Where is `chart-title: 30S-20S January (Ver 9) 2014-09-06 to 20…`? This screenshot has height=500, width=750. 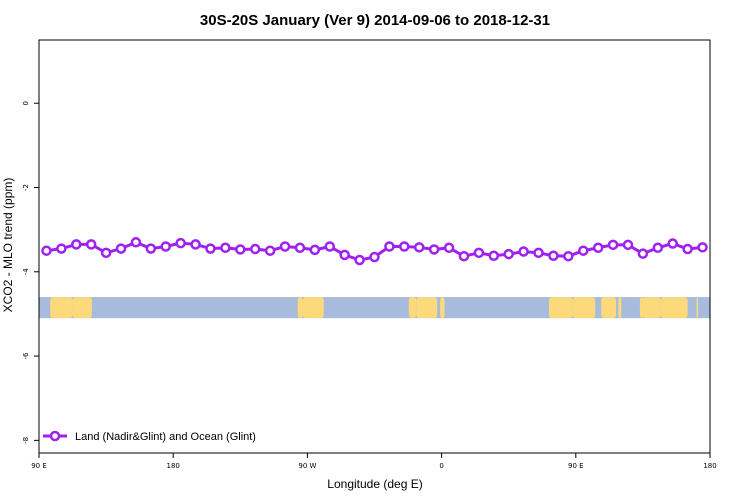
chart-title: 30S-20S January (Ver 9) 2014-09-06 to 20… is located at coordinates (375, 20).